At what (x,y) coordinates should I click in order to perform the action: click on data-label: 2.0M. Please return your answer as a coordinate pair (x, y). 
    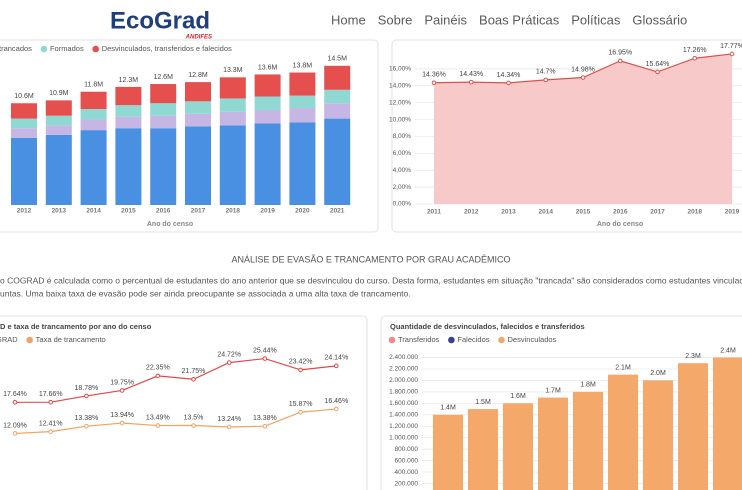
    Looking at the image, I should click on (658, 373).